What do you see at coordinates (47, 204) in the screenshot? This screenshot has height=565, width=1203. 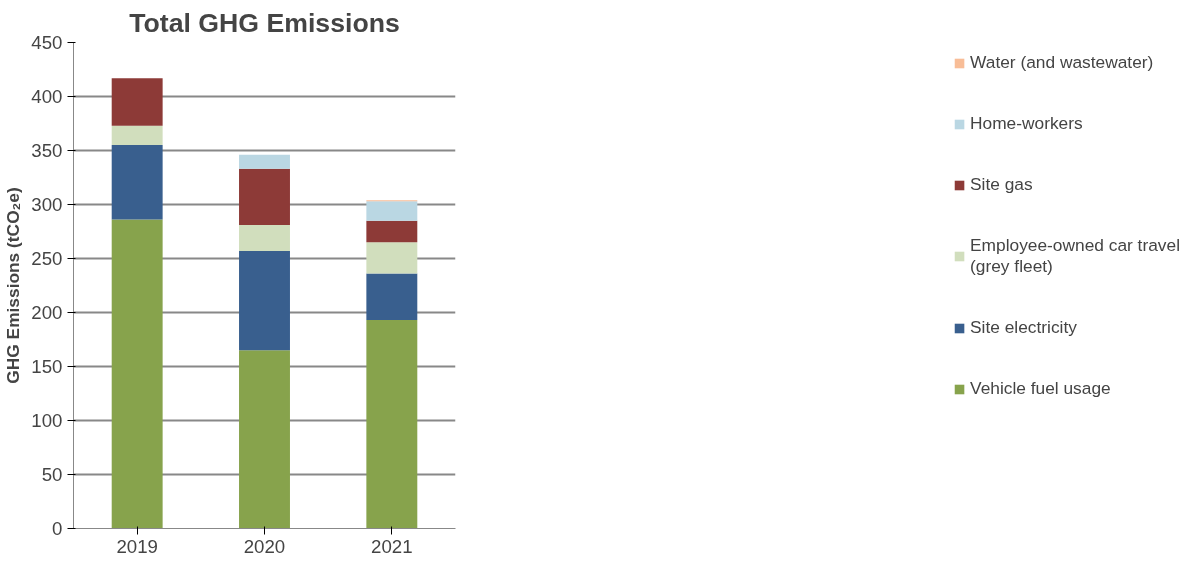 I see `y-tick-label: 300` at bounding box center [47, 204].